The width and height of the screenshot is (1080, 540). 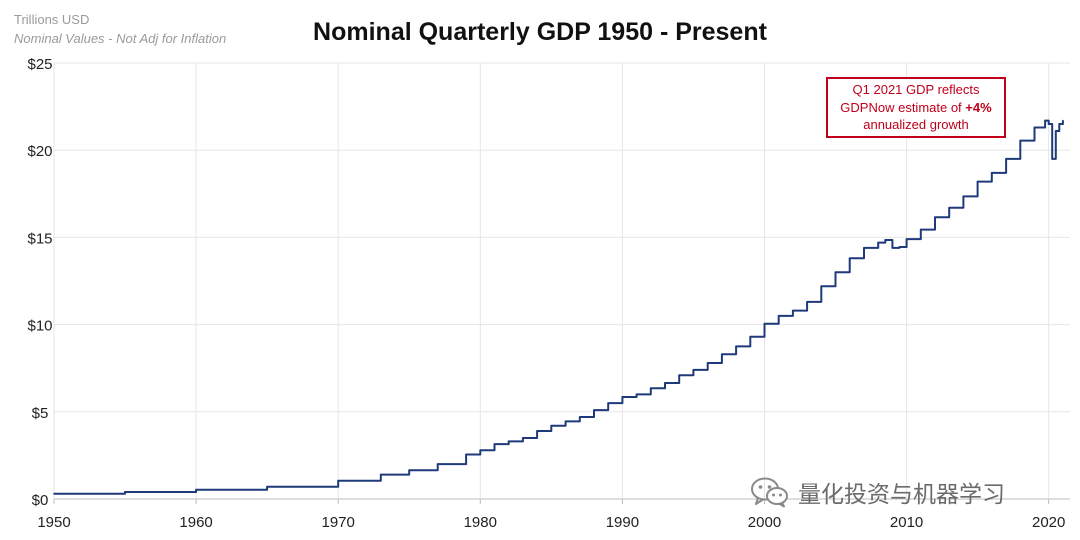 I want to click on x-tick-label: 2010, so click(x=906, y=522).